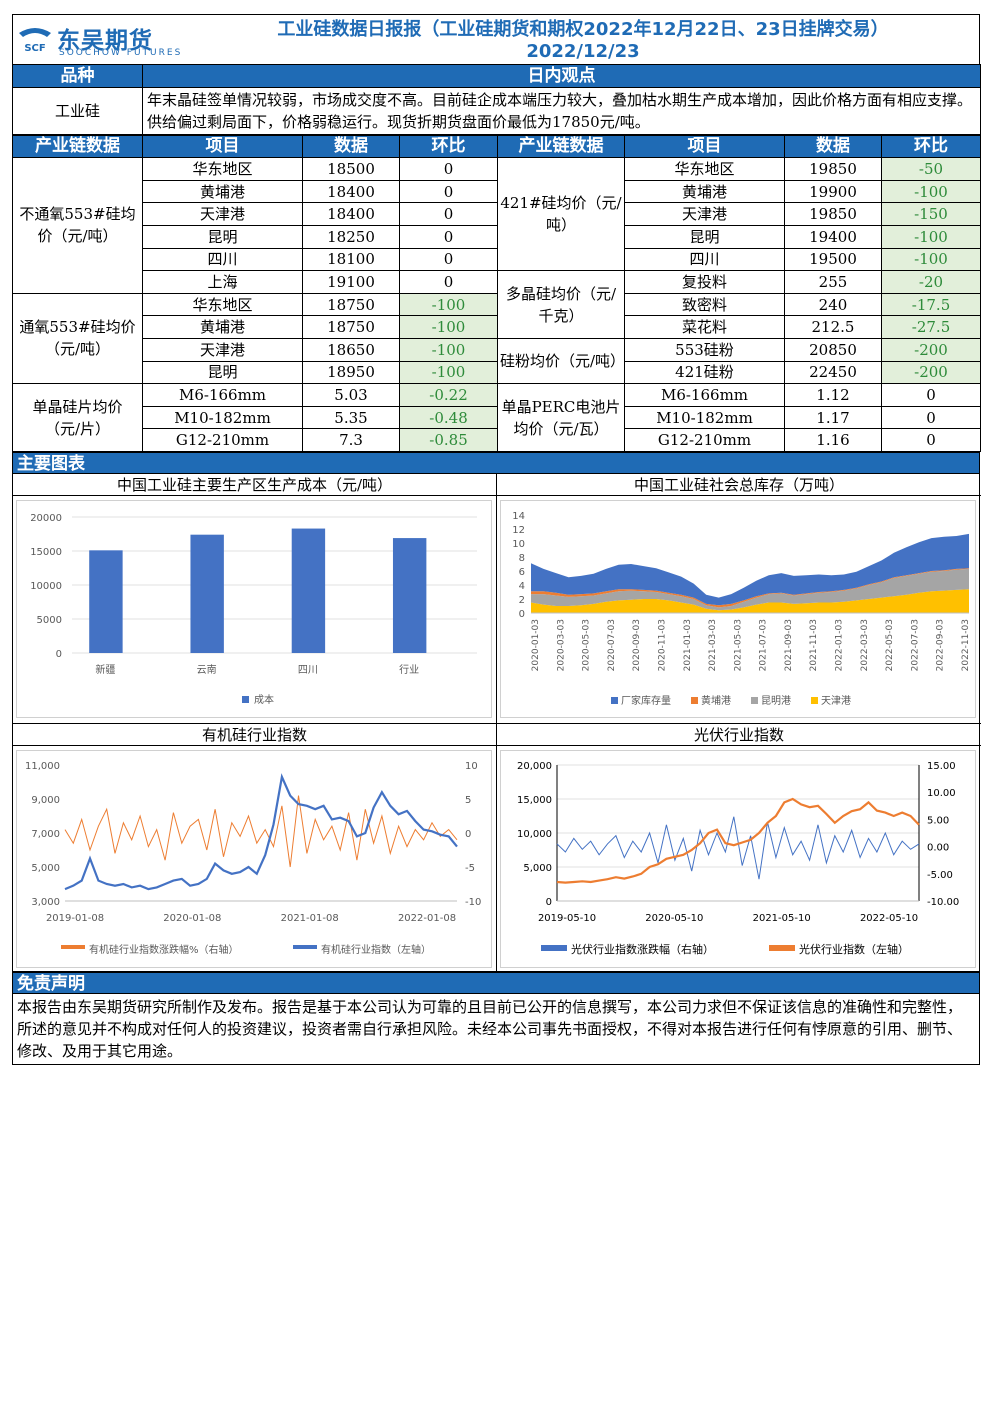  What do you see at coordinates (536, 645) in the screenshot?
I see `x-tick-label: 2020-01-03` at bounding box center [536, 645].